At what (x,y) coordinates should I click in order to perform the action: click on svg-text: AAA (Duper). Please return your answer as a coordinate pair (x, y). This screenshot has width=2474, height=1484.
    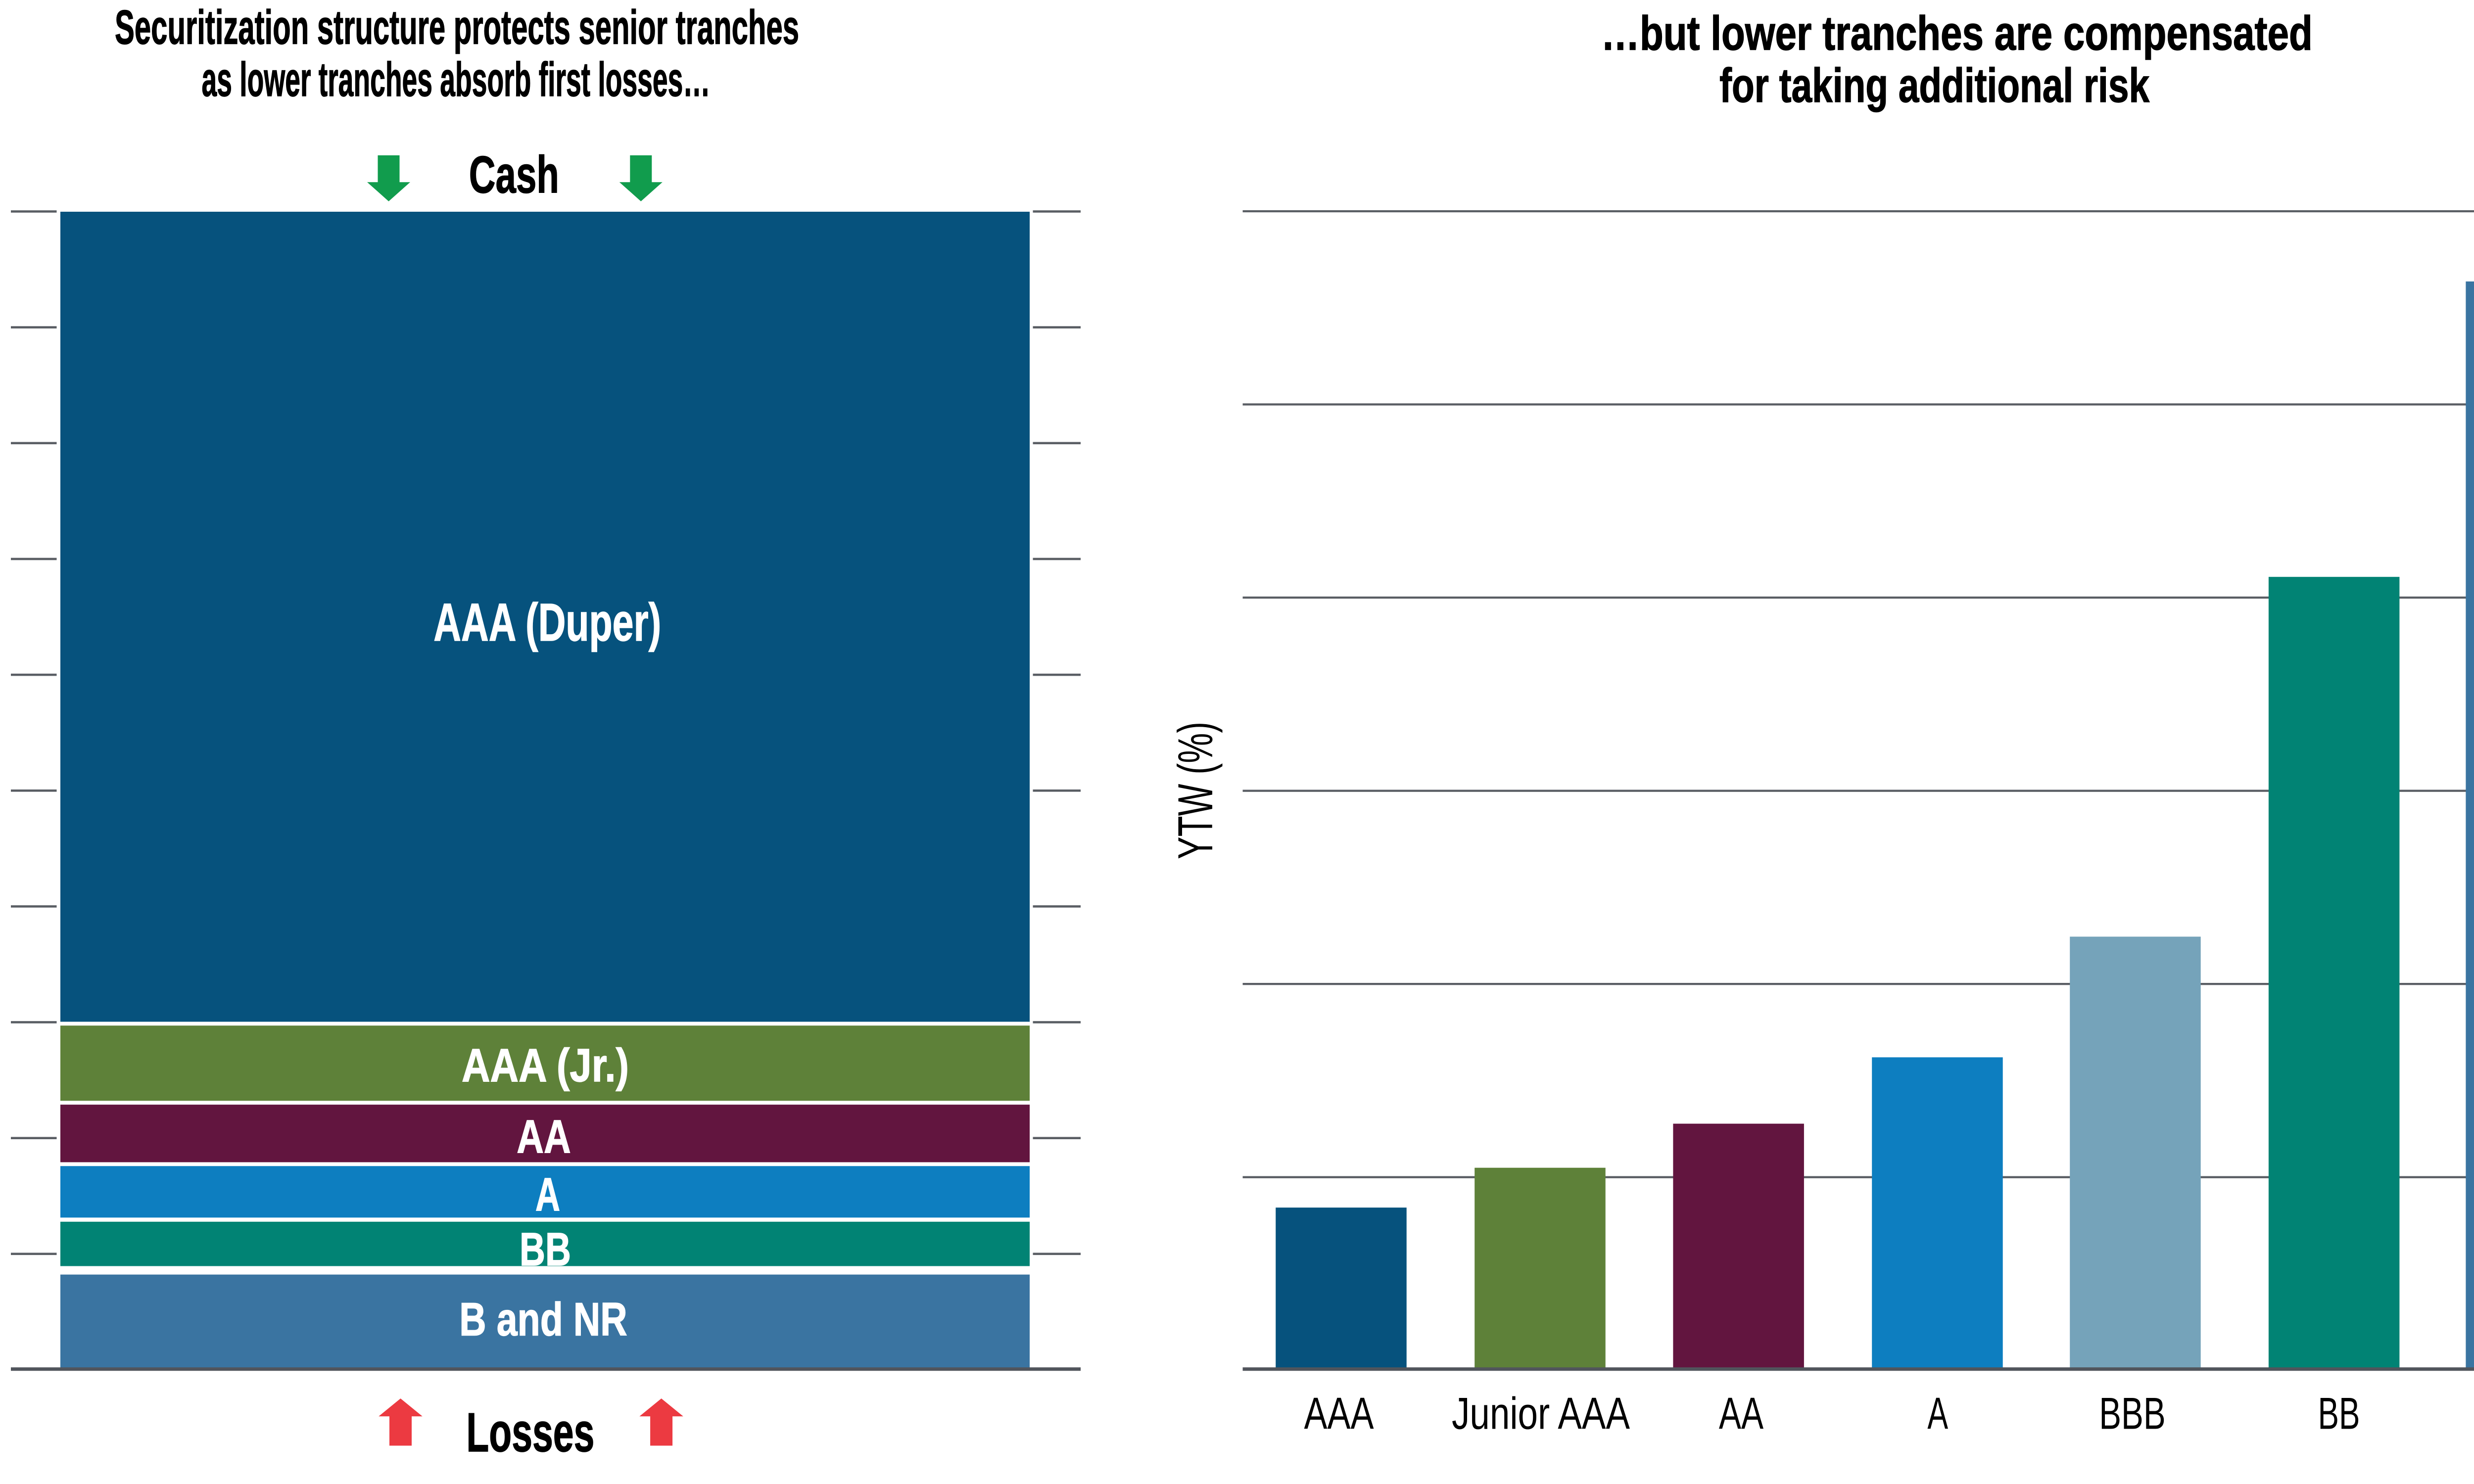
    Looking at the image, I should click on (547, 622).